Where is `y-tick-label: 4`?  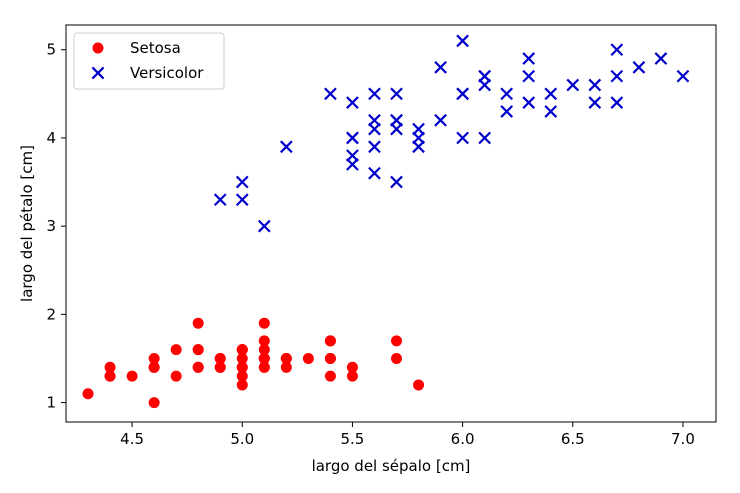 y-tick-label: 4 is located at coordinates (51, 138).